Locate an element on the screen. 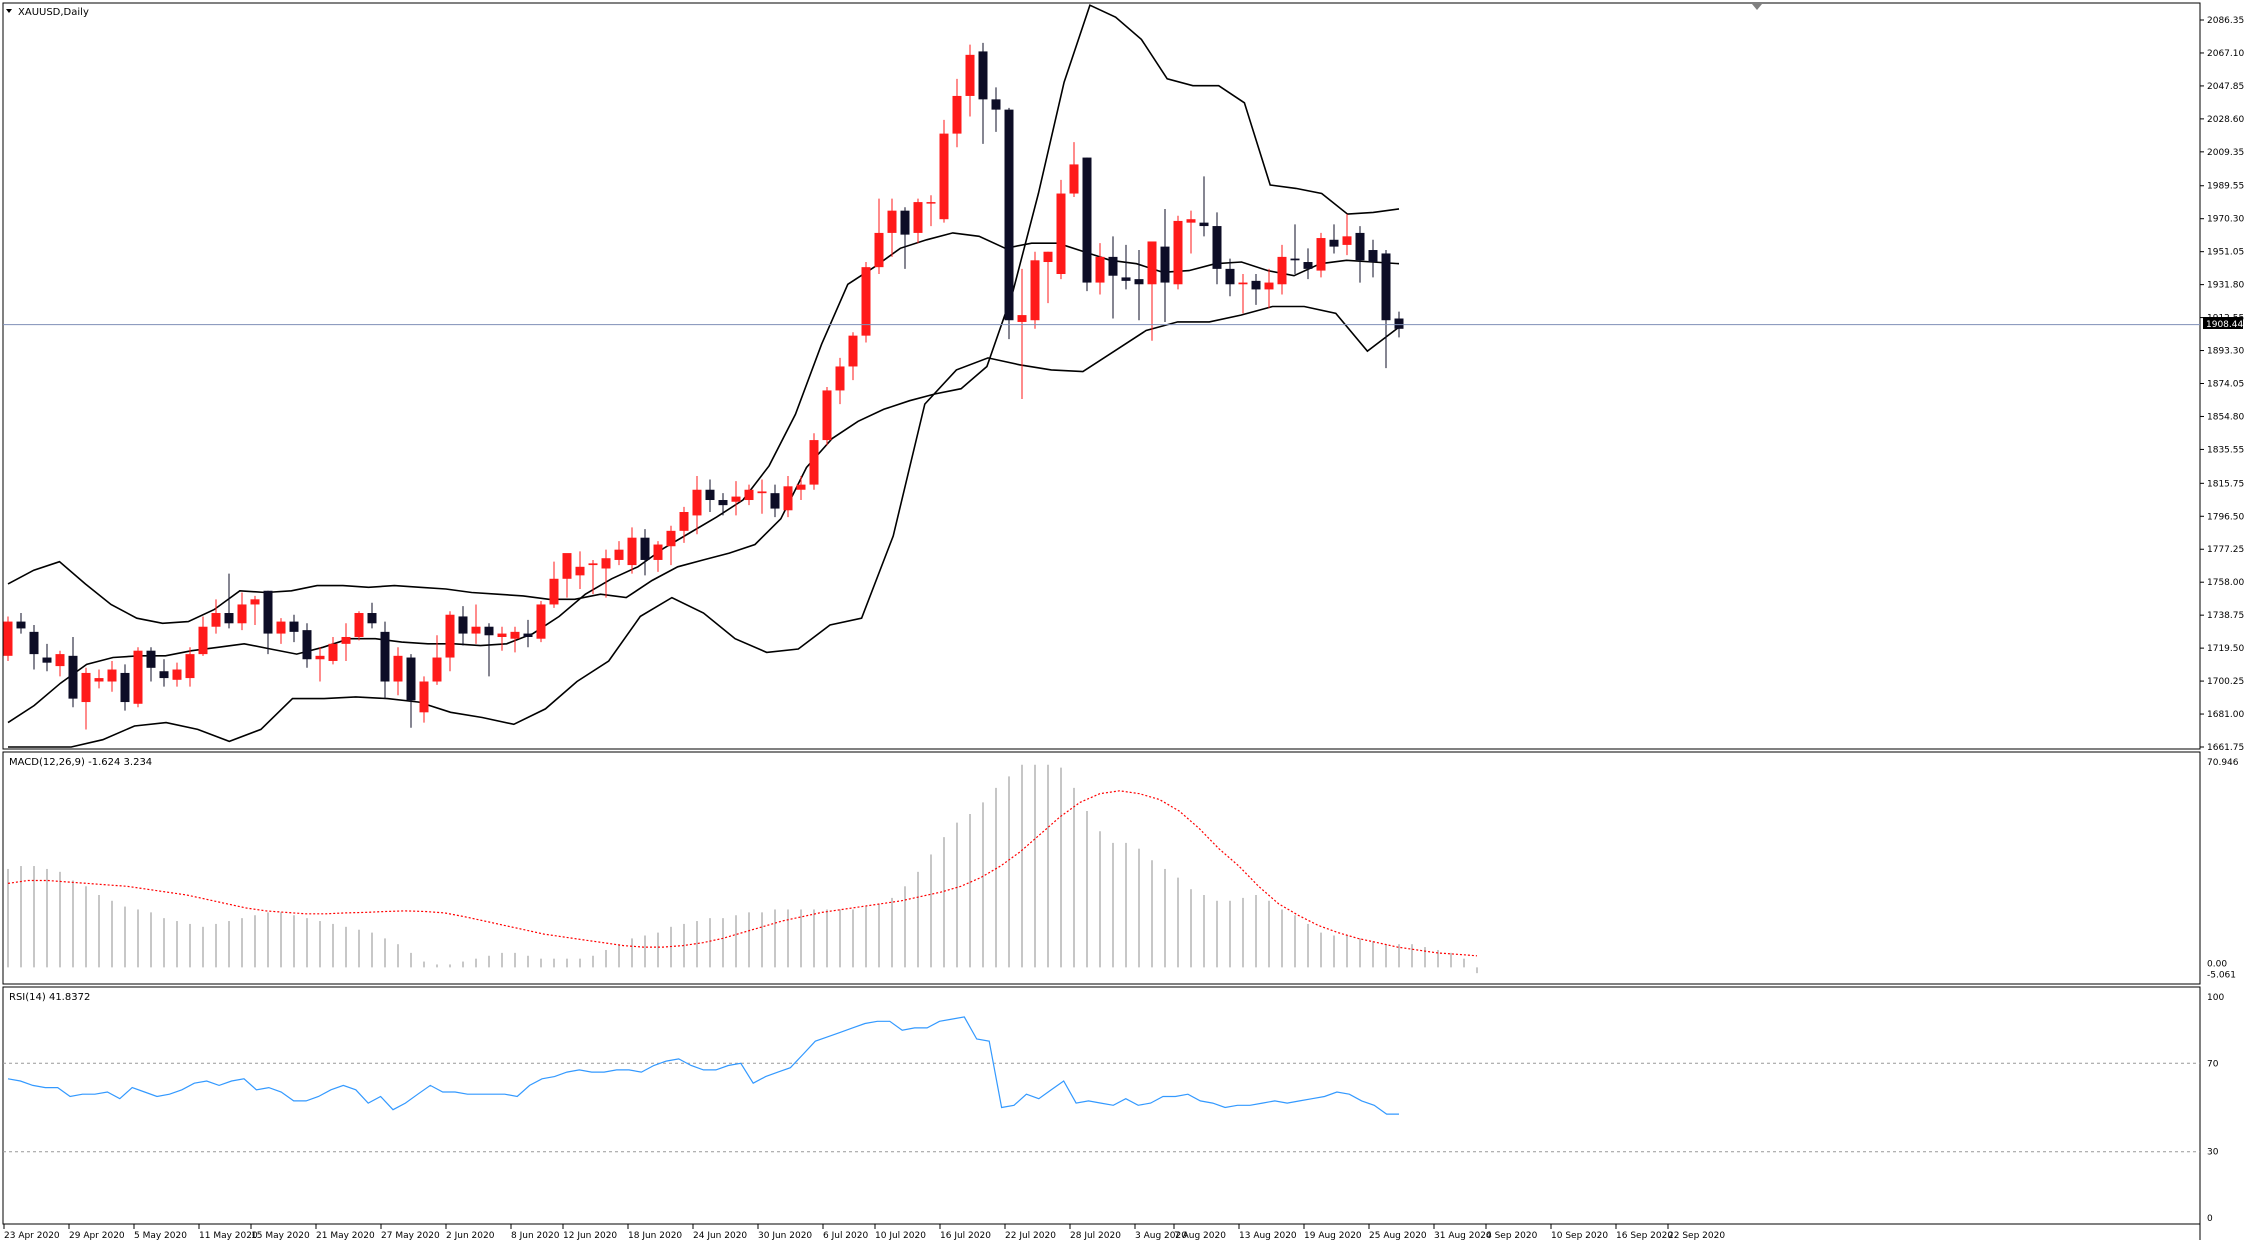 The image size is (2245, 1249). time-tick-label: 7 Aug 2020 is located at coordinates (1200, 1236).